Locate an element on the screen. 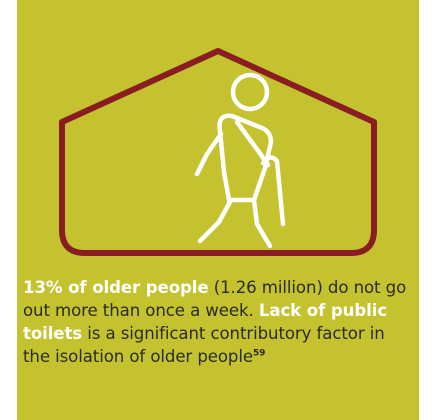 This screenshot has height=420, width=435. highlight-stat: 13% of older people is located at coordinates (116, 287).